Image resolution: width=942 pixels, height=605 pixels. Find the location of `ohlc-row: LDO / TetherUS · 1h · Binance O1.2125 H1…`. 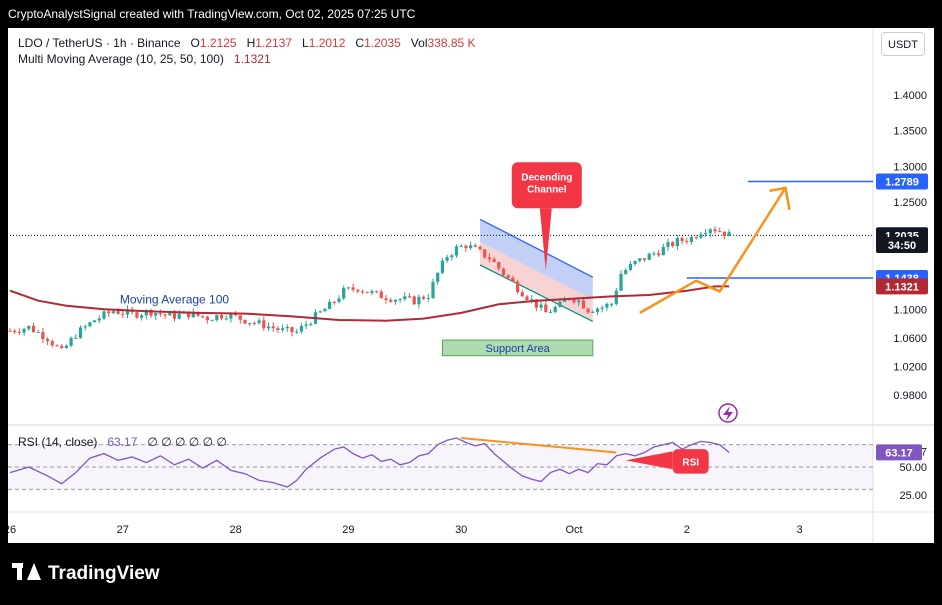

ohlc-row: LDO / TetherUS · 1h · Binance O1.2125 H1… is located at coordinates (247, 43).